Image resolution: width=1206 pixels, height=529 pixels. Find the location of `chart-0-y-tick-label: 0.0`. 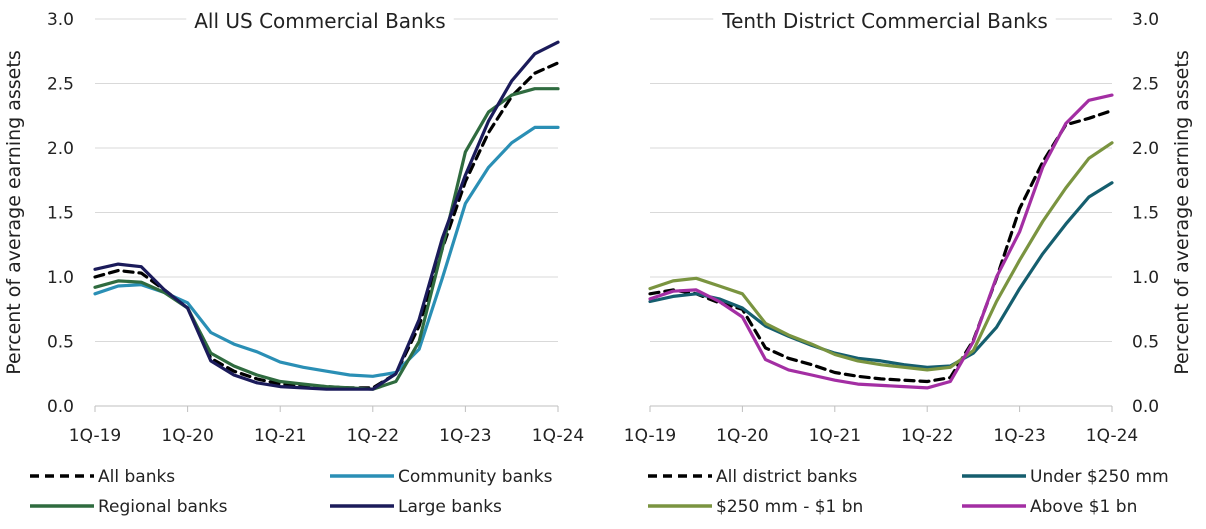

chart-0-y-tick-label: 0.0 is located at coordinates (60, 407).